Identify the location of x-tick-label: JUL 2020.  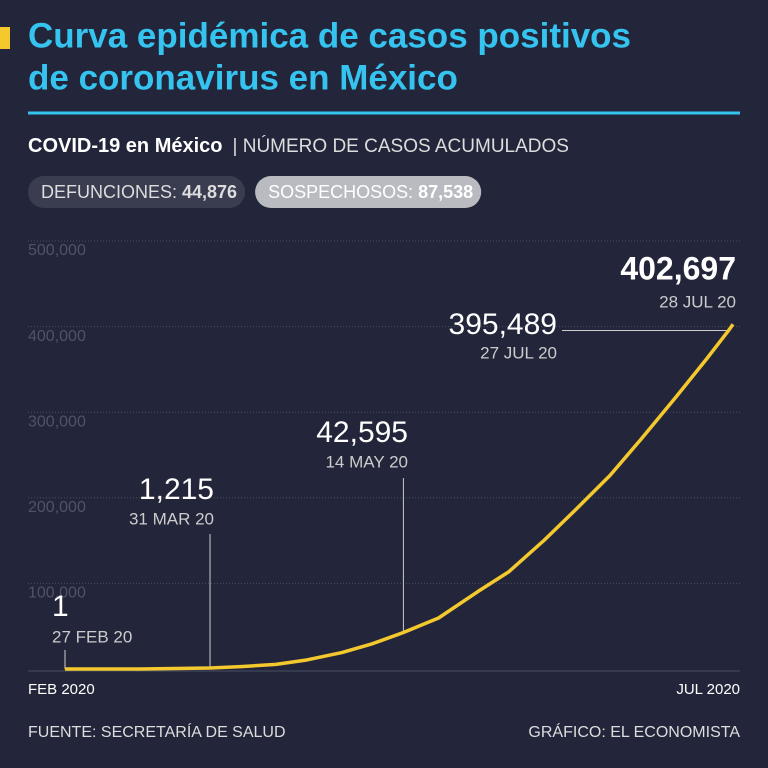
(708, 689).